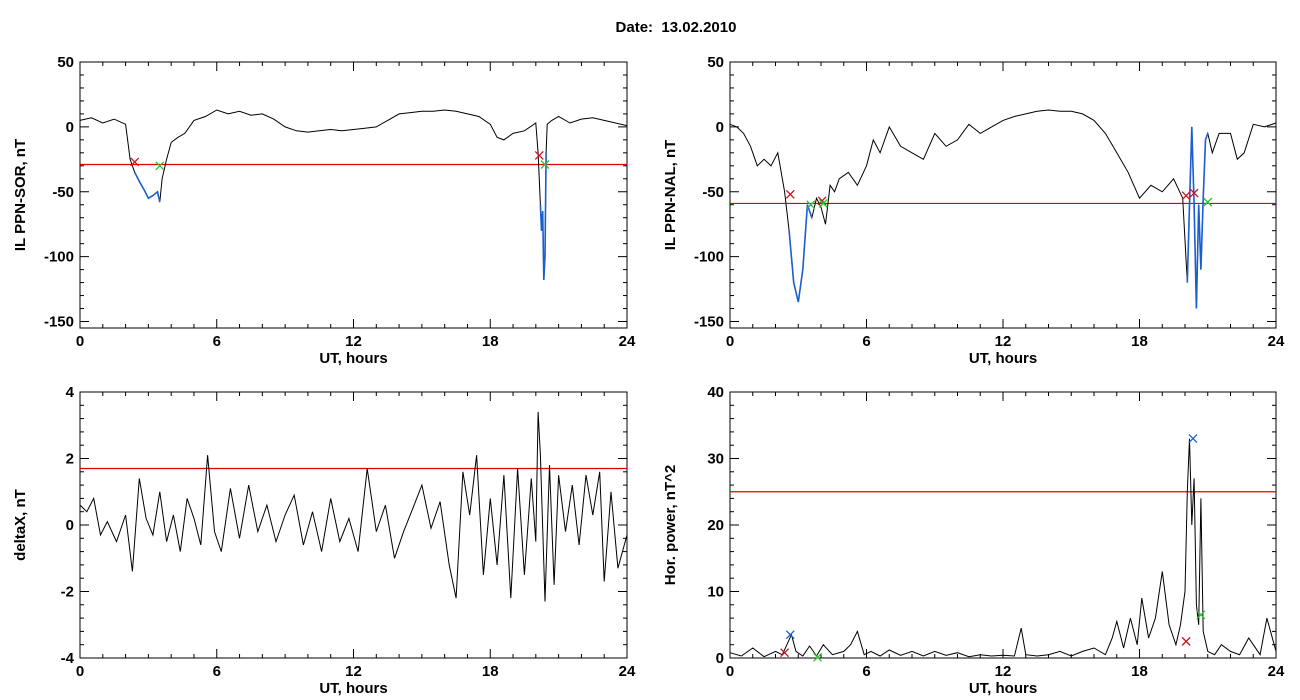 This screenshot has width=1300, height=700. Describe the element at coordinates (70, 392) in the screenshot. I see `y-tick-label: 4` at that location.